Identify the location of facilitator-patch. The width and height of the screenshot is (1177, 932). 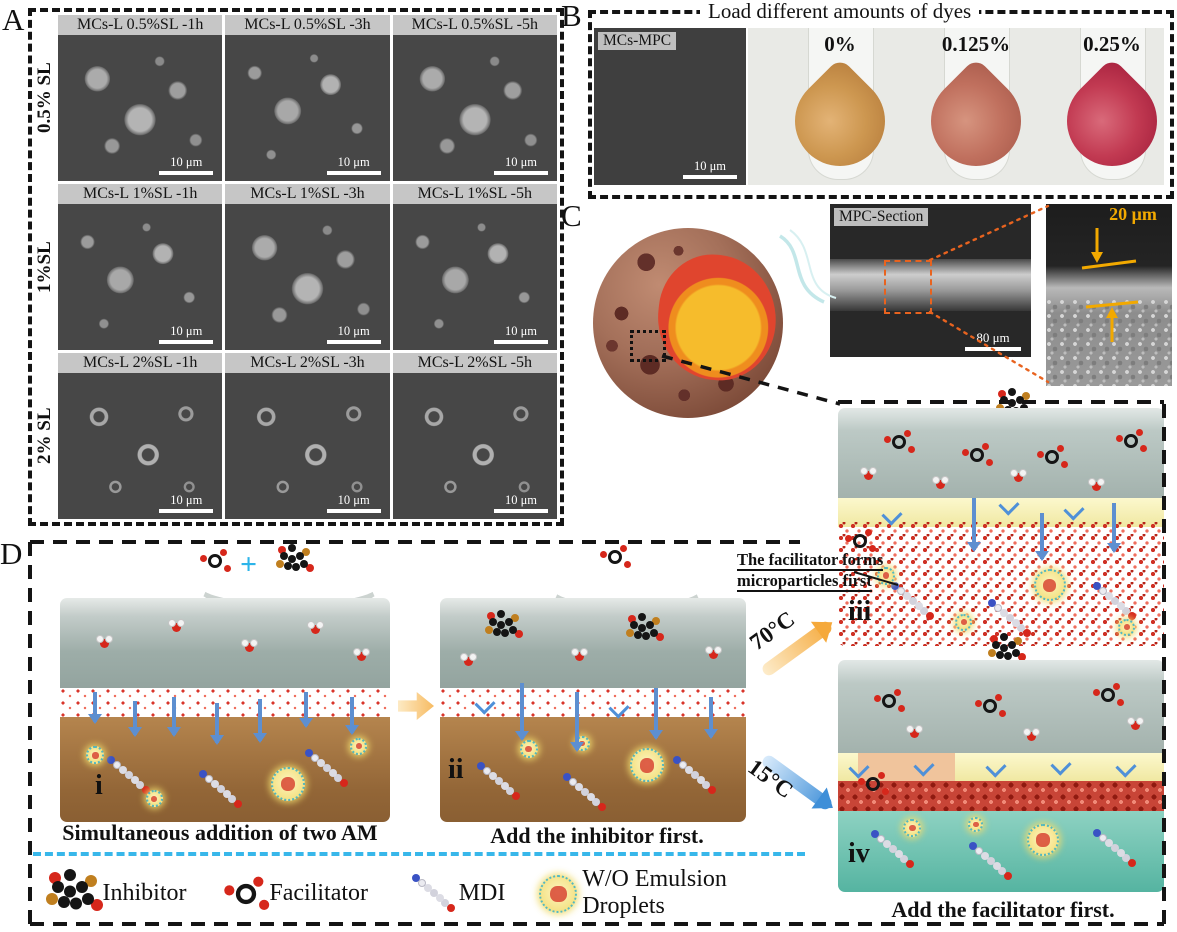
(906, 766).